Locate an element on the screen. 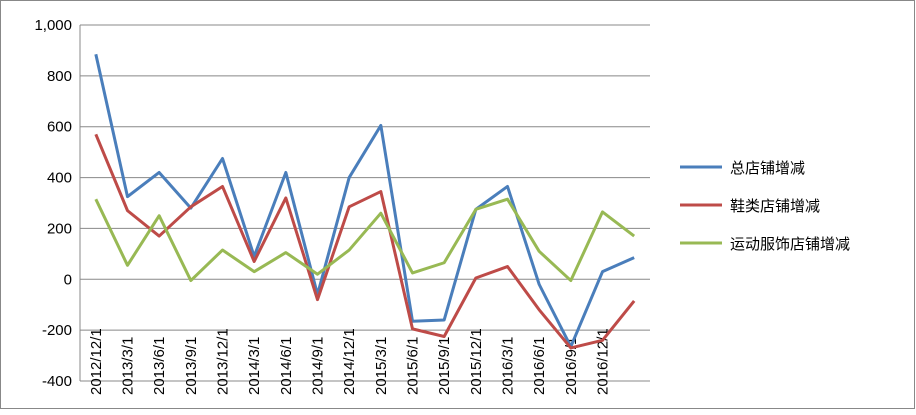 This screenshot has height=415, width=916. legend-label: 总店铺增减 is located at coordinates (767, 168).